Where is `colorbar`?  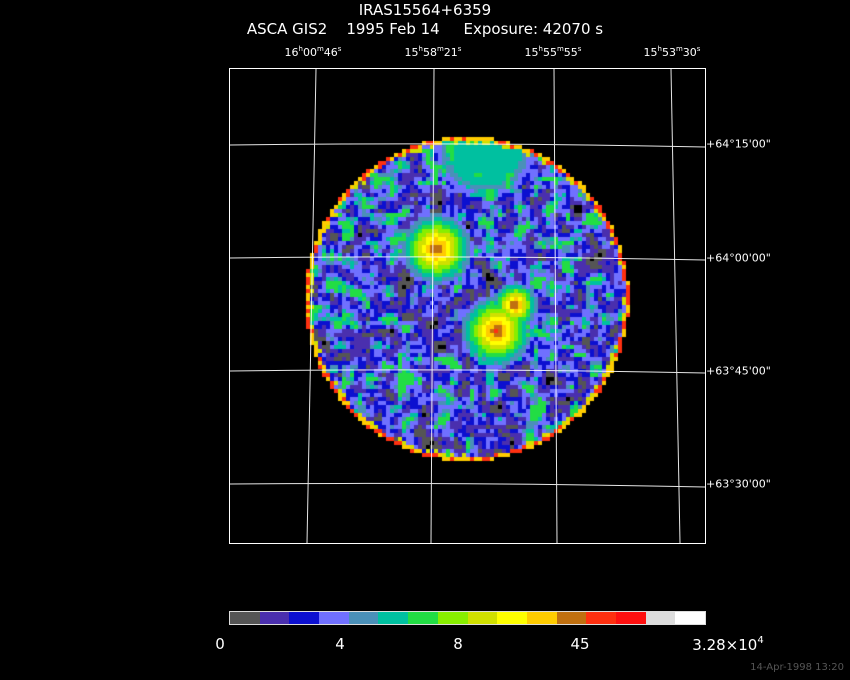 colorbar is located at coordinates (467, 618).